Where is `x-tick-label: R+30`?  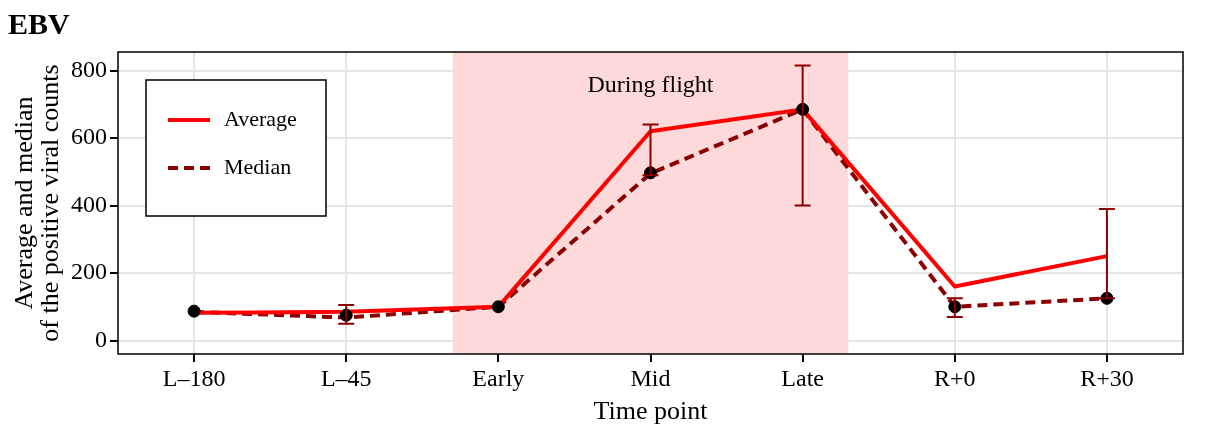 x-tick-label: R+30 is located at coordinates (1107, 377).